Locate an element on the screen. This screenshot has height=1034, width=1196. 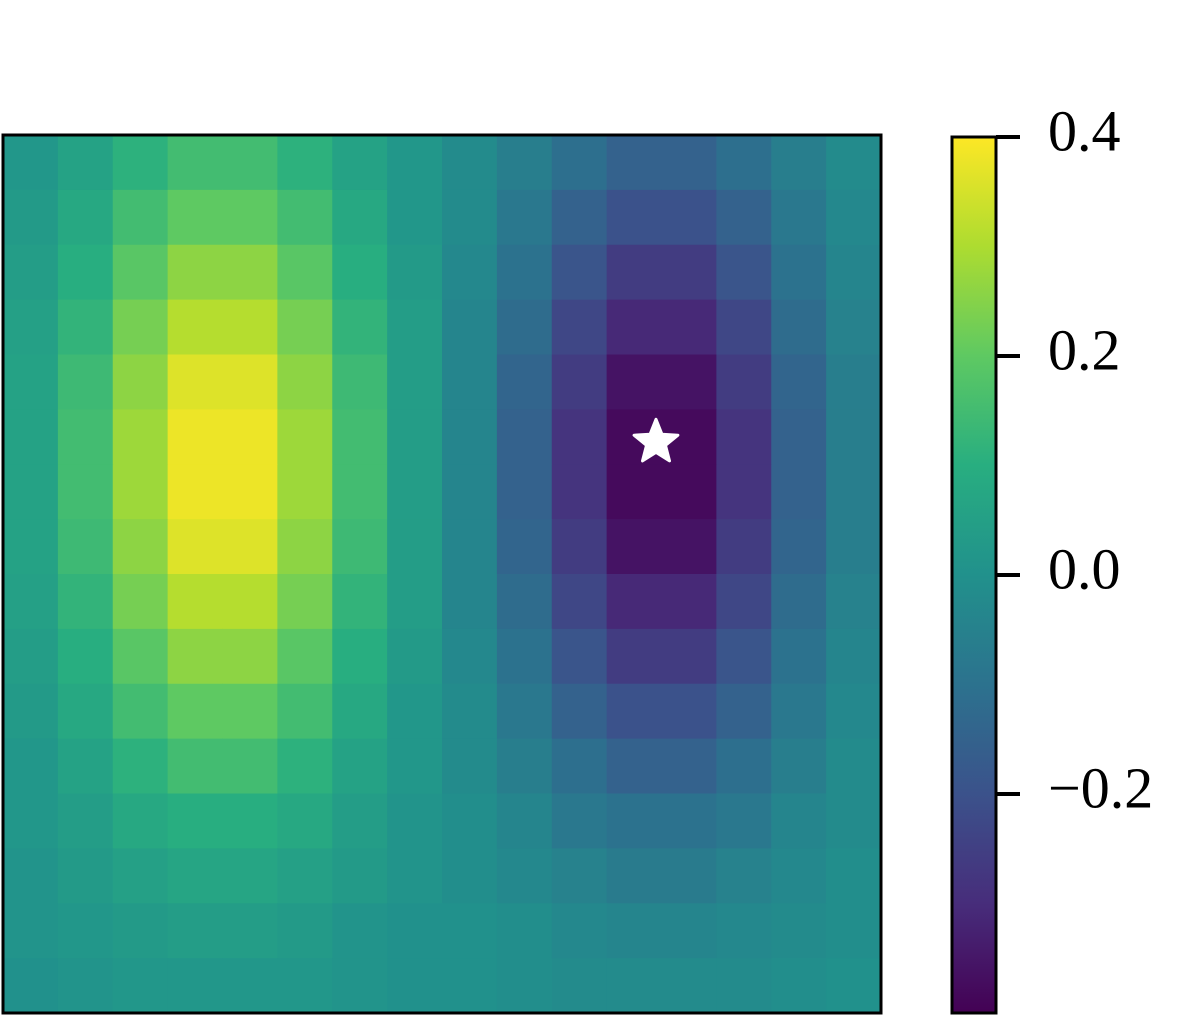
colorbar is located at coordinates (974, 575).